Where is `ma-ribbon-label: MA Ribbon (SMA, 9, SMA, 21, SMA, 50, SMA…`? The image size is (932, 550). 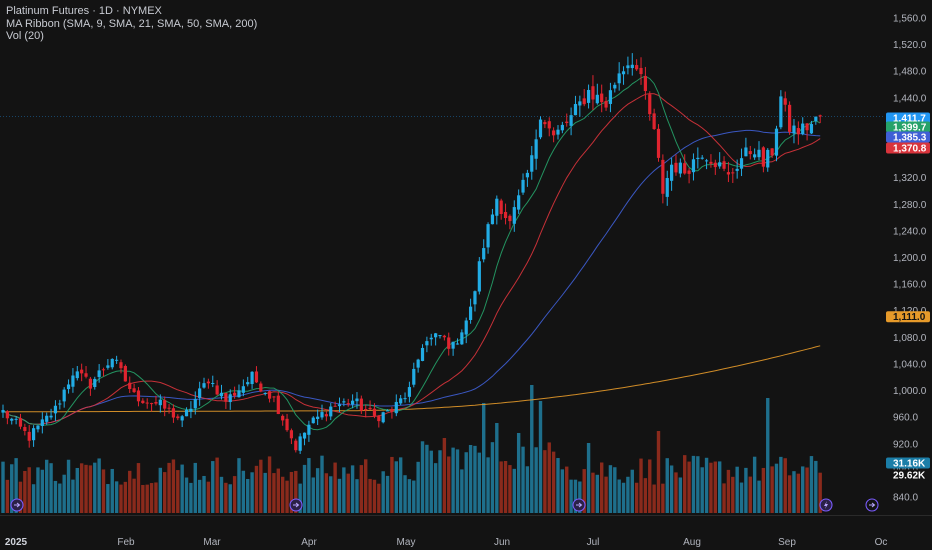 ma-ribbon-label: MA Ribbon (SMA, 9, SMA, 21, SMA, 50, SMA… is located at coordinates (132, 23).